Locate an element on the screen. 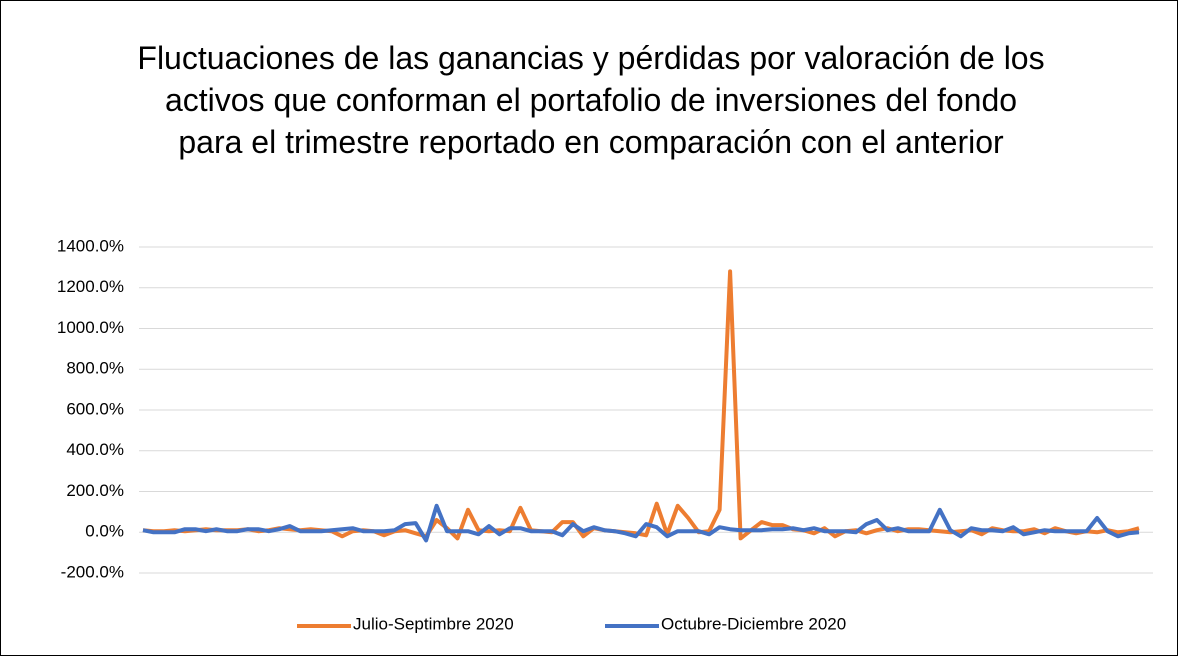  y-tick-label: 800.0% is located at coordinates (95, 368).